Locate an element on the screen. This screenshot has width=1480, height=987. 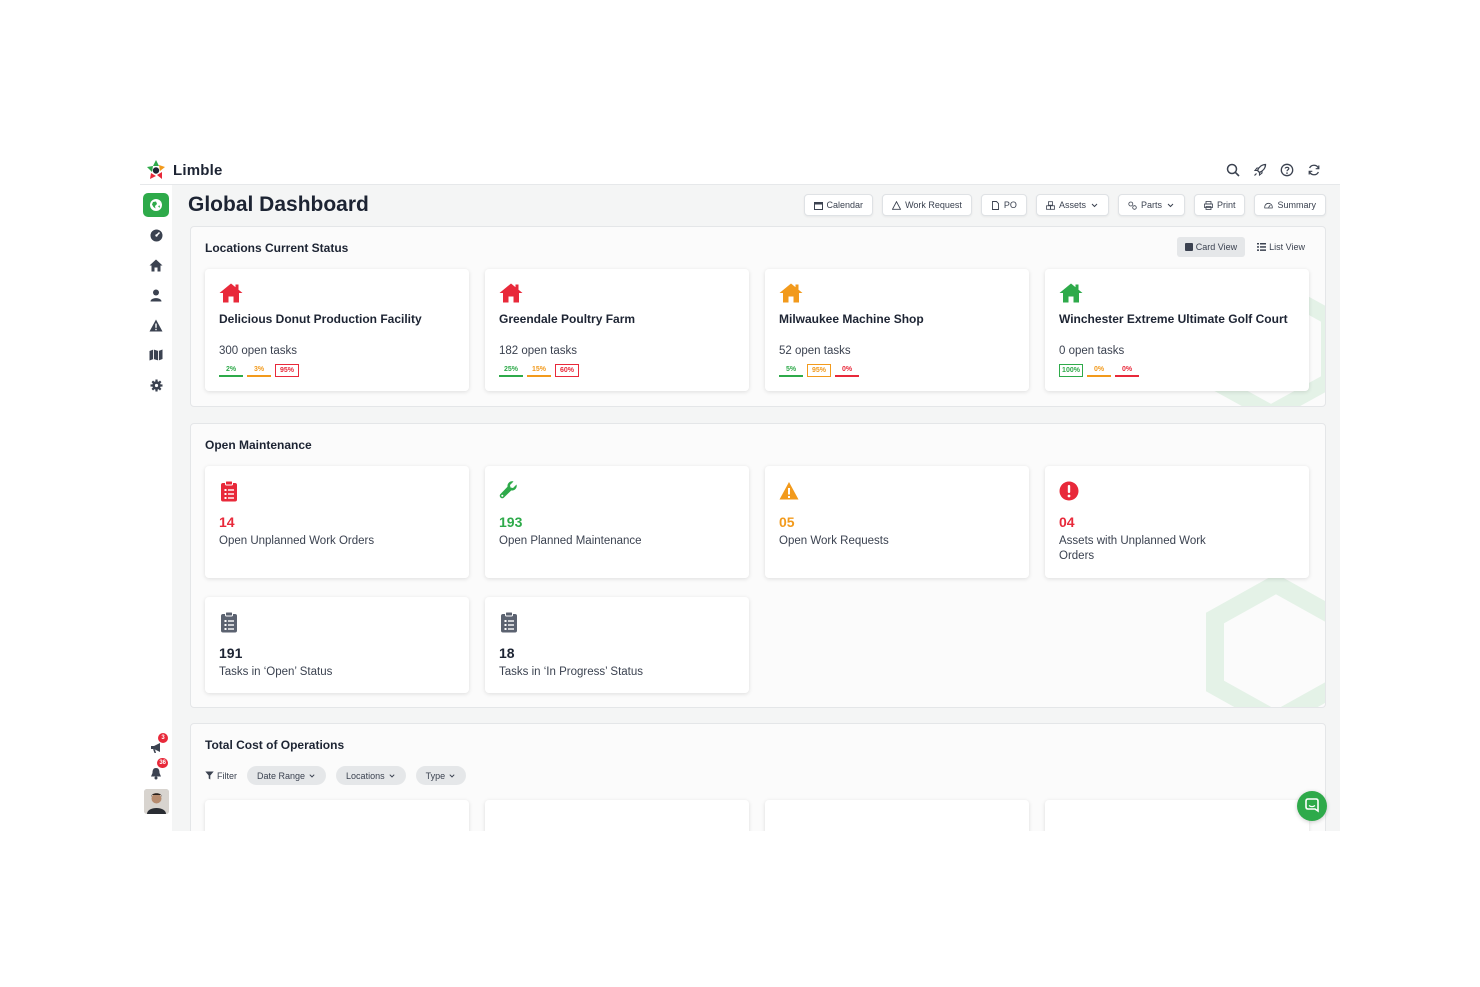
sidebar-item-alerts is located at coordinates (156, 325).